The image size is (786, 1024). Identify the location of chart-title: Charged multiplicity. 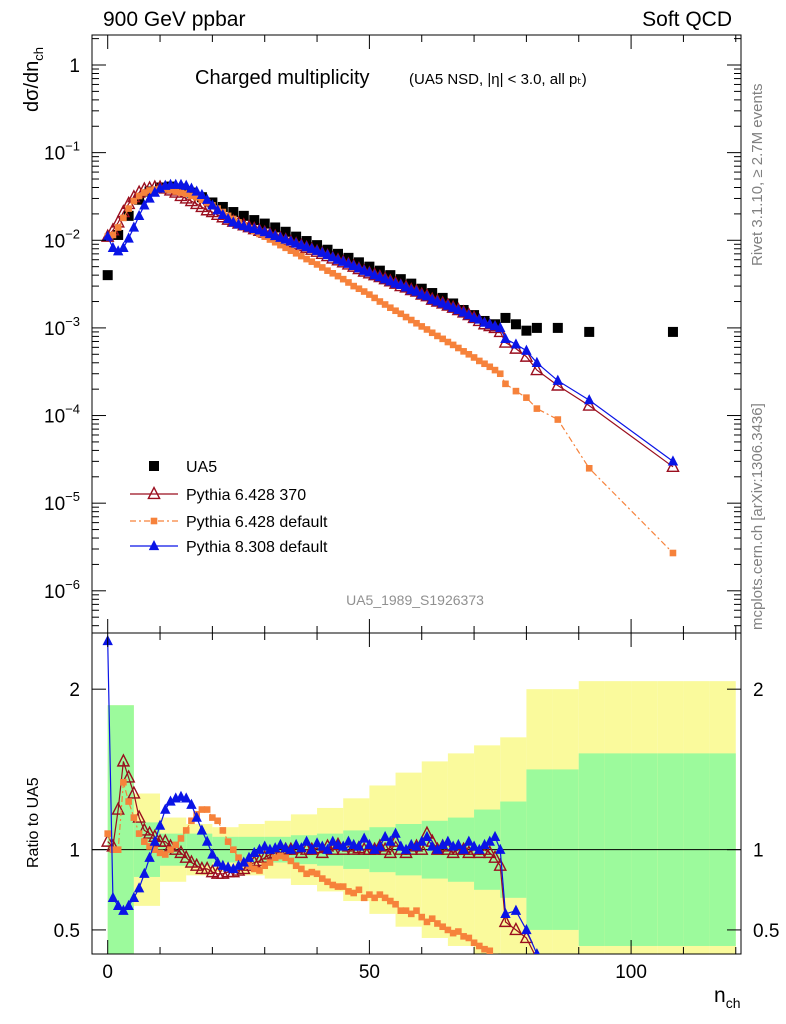
(282, 78).